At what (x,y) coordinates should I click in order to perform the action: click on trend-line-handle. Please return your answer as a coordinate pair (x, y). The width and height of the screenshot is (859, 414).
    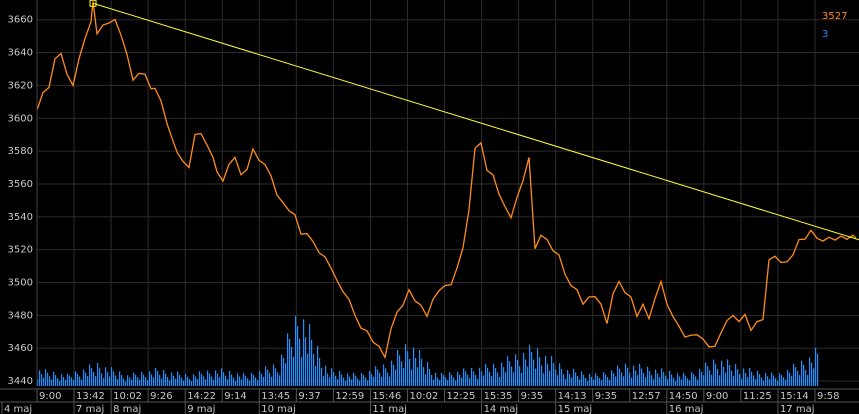
    Looking at the image, I should click on (93, 3).